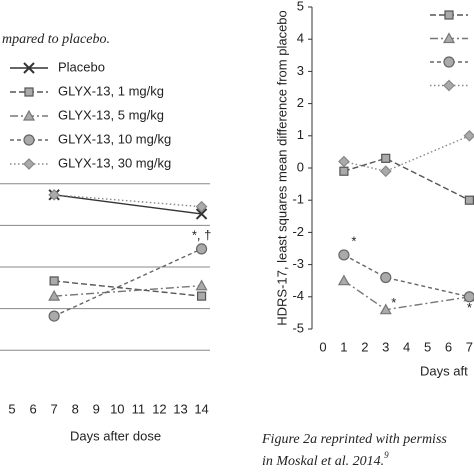 This screenshot has width=474, height=474. Describe the element at coordinates (139, 408) in the screenshot. I see `x-tick-label: 11` at that location.